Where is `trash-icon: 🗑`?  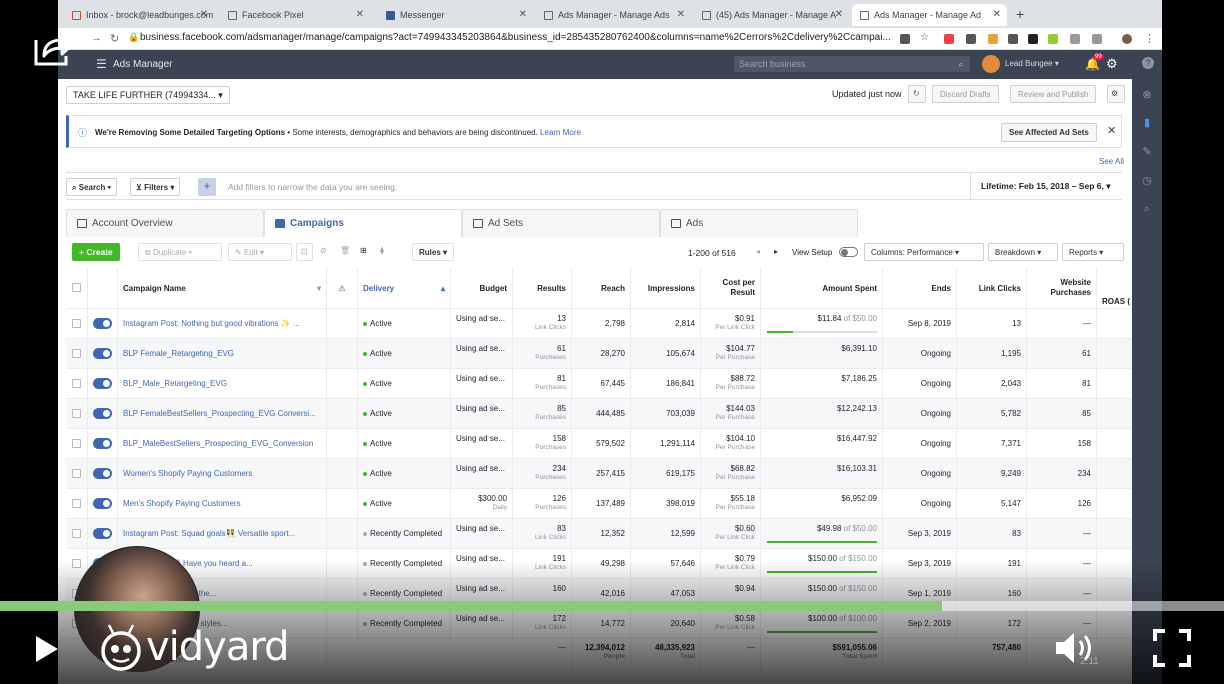 trash-icon: 🗑 is located at coordinates (345, 252).